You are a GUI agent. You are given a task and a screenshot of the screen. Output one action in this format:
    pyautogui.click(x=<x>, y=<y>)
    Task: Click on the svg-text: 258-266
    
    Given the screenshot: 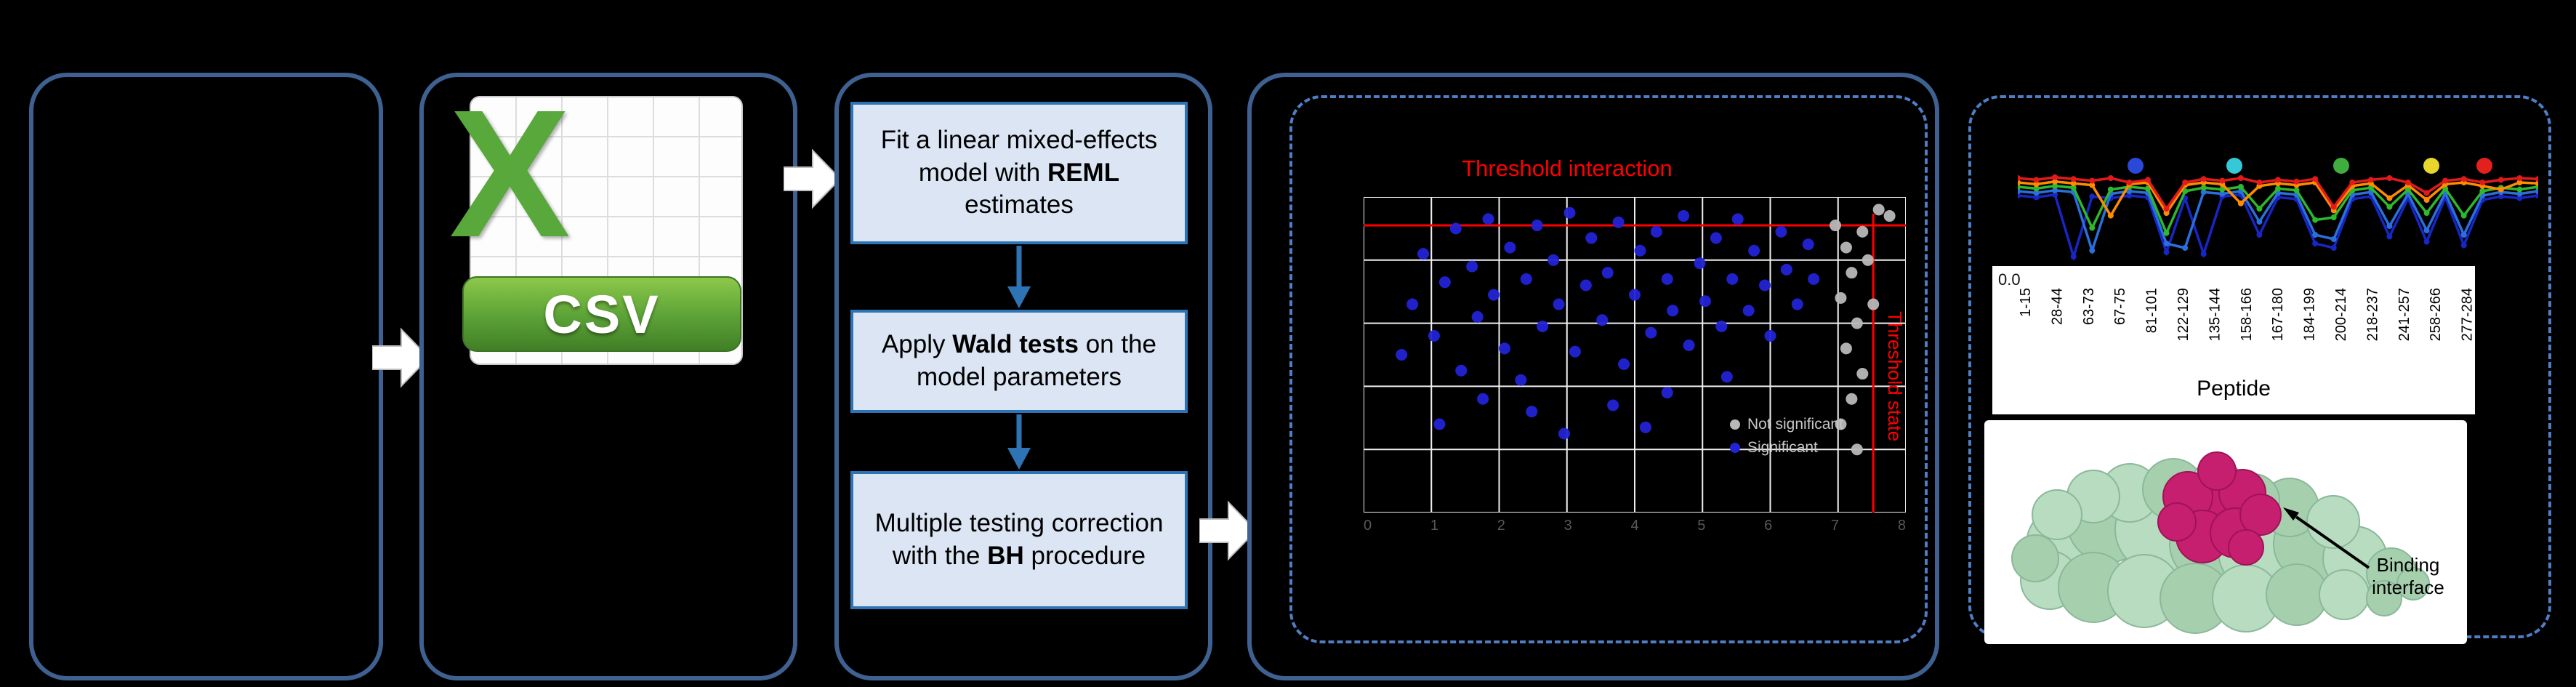 What is the action you would take?
    pyautogui.click(x=2436, y=314)
    